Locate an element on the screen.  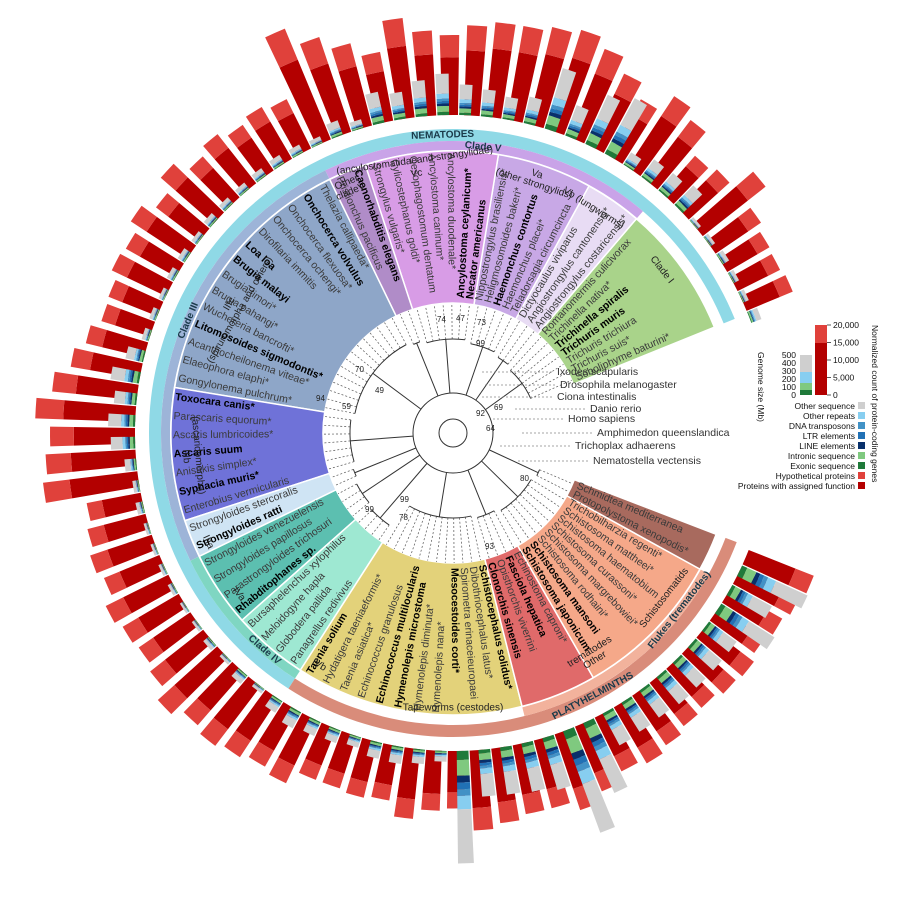
legend-genome-tick: 100 is located at coordinates (789, 387).